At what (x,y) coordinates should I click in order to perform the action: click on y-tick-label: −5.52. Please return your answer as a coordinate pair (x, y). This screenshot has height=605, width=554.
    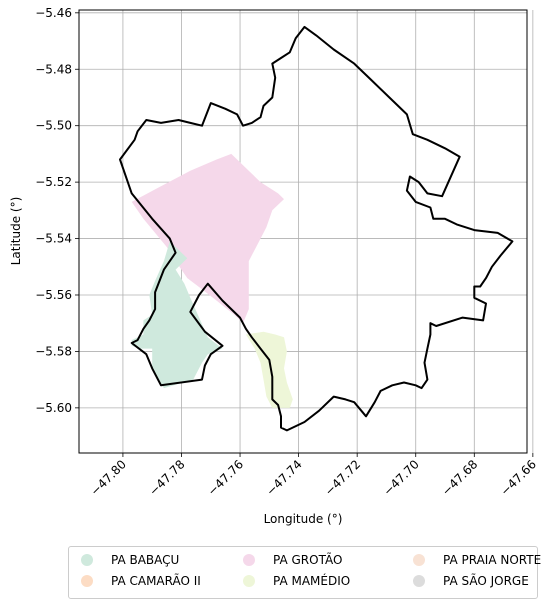
    Looking at the image, I should click on (53, 182).